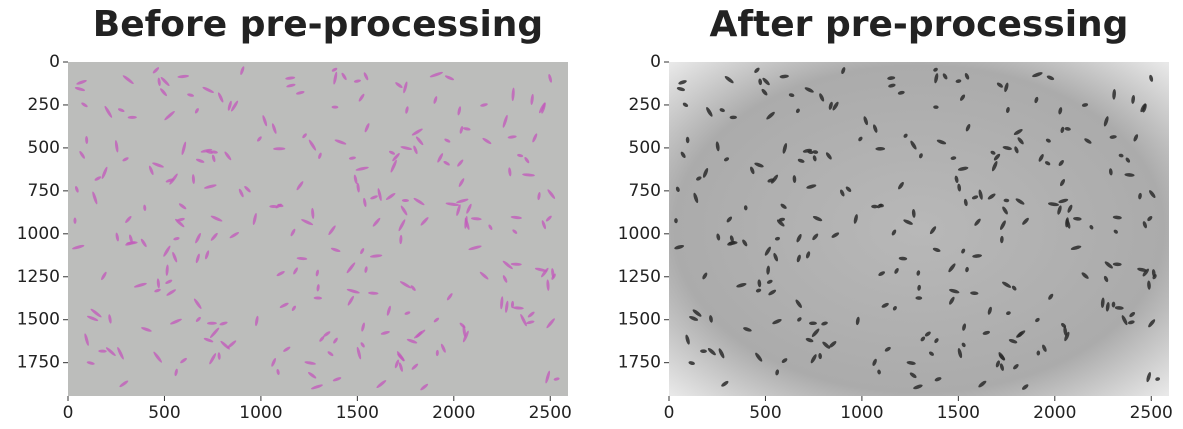 The width and height of the screenshot is (1183, 429). Describe the element at coordinates (44, 191) in the screenshot. I see `y-tick-label: 750` at that location.